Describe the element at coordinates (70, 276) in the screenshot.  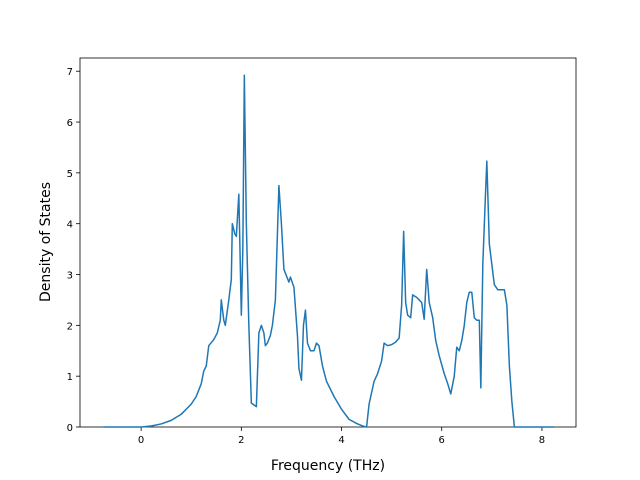
I see `y-tick-label: 3` at that location.